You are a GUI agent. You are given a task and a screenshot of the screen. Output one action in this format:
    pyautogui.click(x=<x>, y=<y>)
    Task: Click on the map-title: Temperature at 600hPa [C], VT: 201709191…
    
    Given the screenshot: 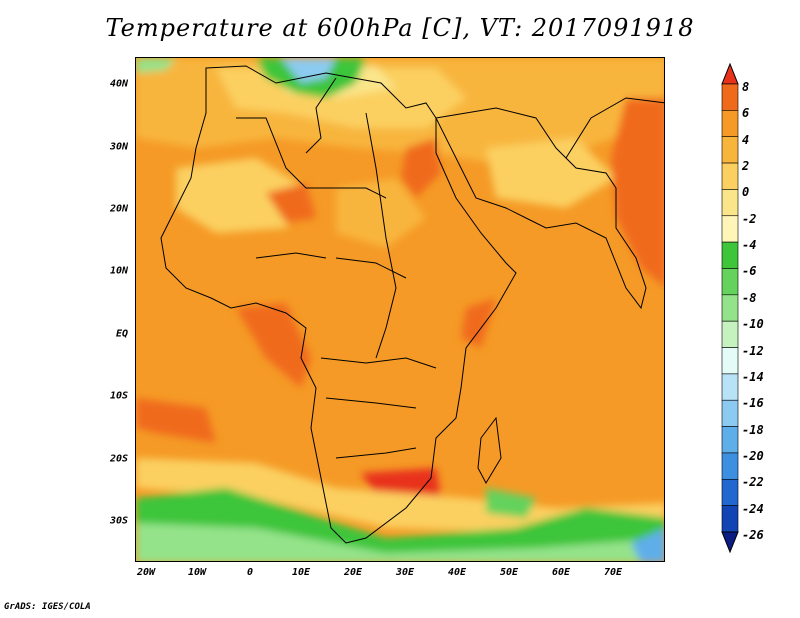 What is the action you would take?
    pyautogui.click(x=400, y=28)
    